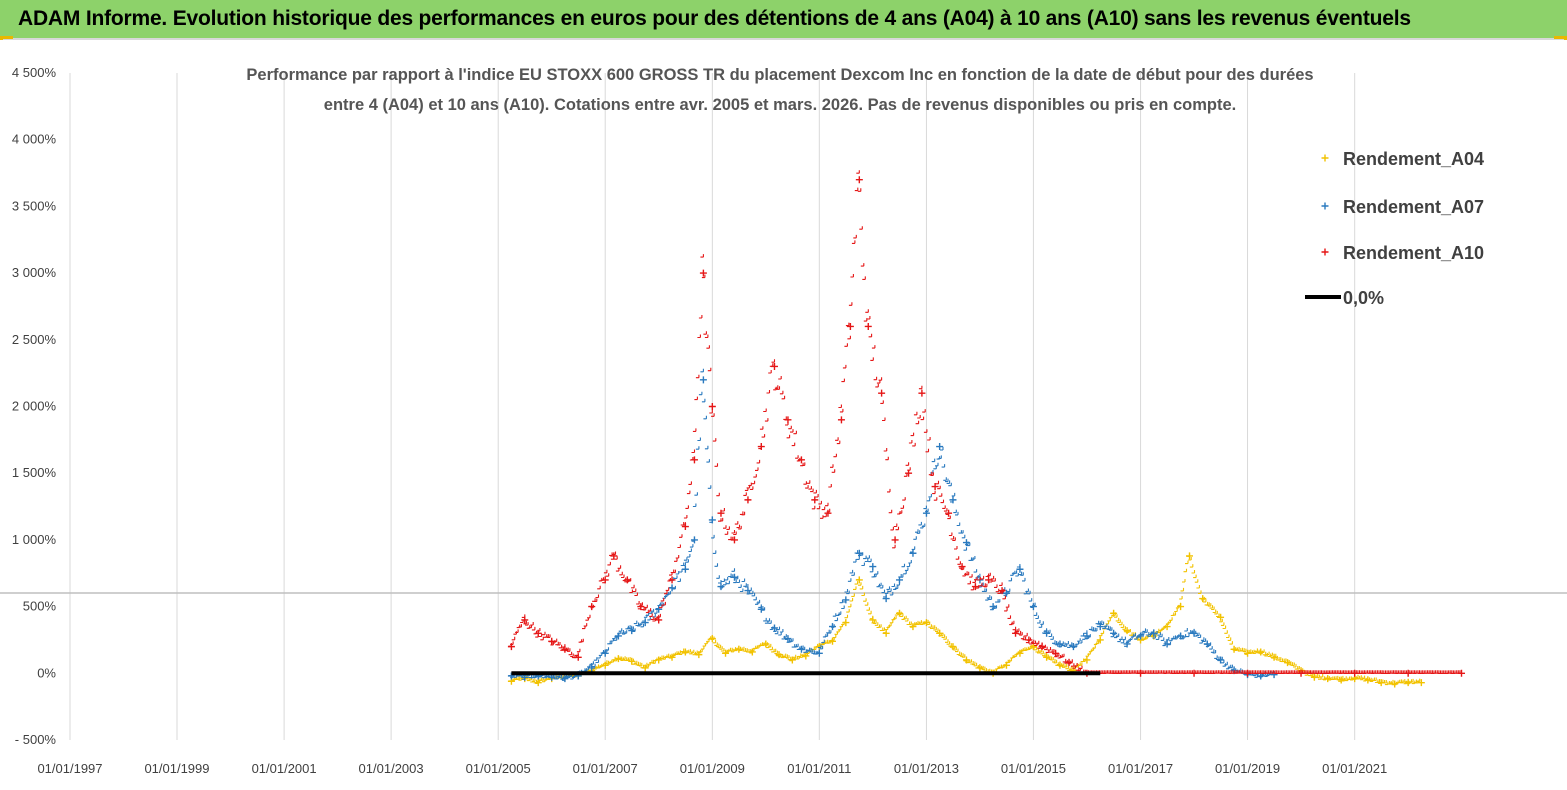 Image resolution: width=1567 pixels, height=790 pixels. Describe the element at coordinates (34, 272) in the screenshot. I see `y-tick-label: 3 000%` at that location.